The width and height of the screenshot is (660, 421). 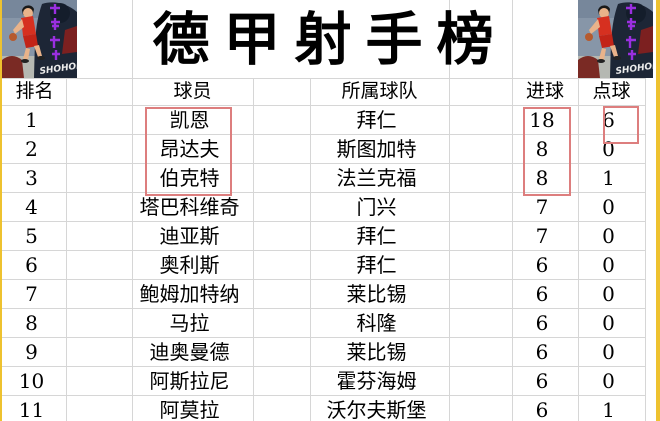 What do you see at coordinates (31, 264) in the screenshot?
I see `rank-cell: 6` at bounding box center [31, 264].